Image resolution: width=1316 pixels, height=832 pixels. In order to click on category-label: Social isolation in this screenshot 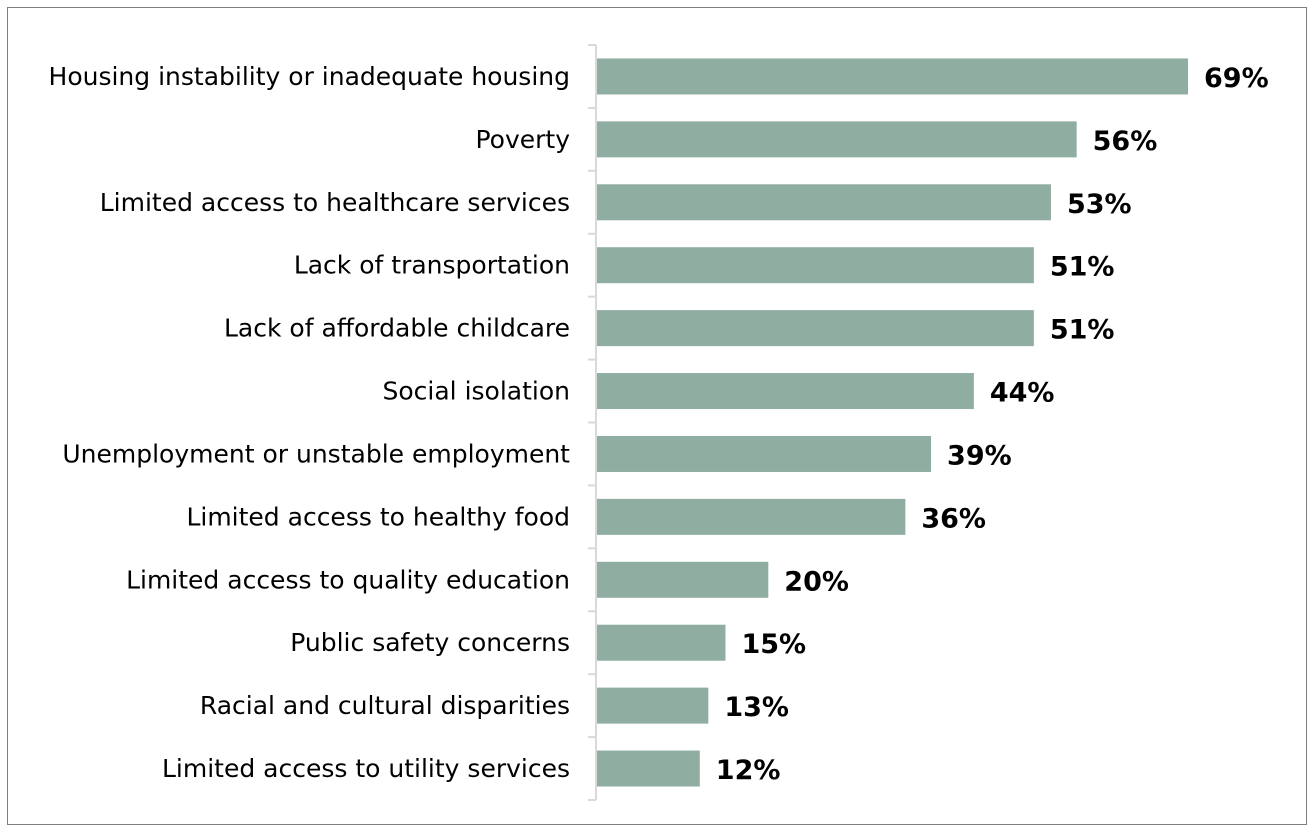, I will do `click(477, 391)`.